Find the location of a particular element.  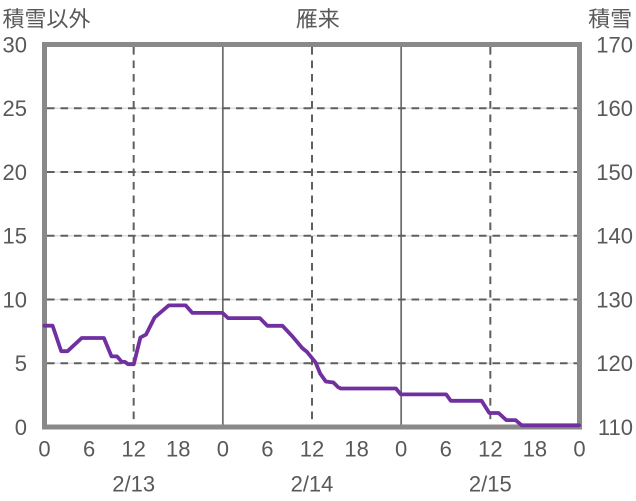

svg-text: 25 is located at coordinates (15, 108).